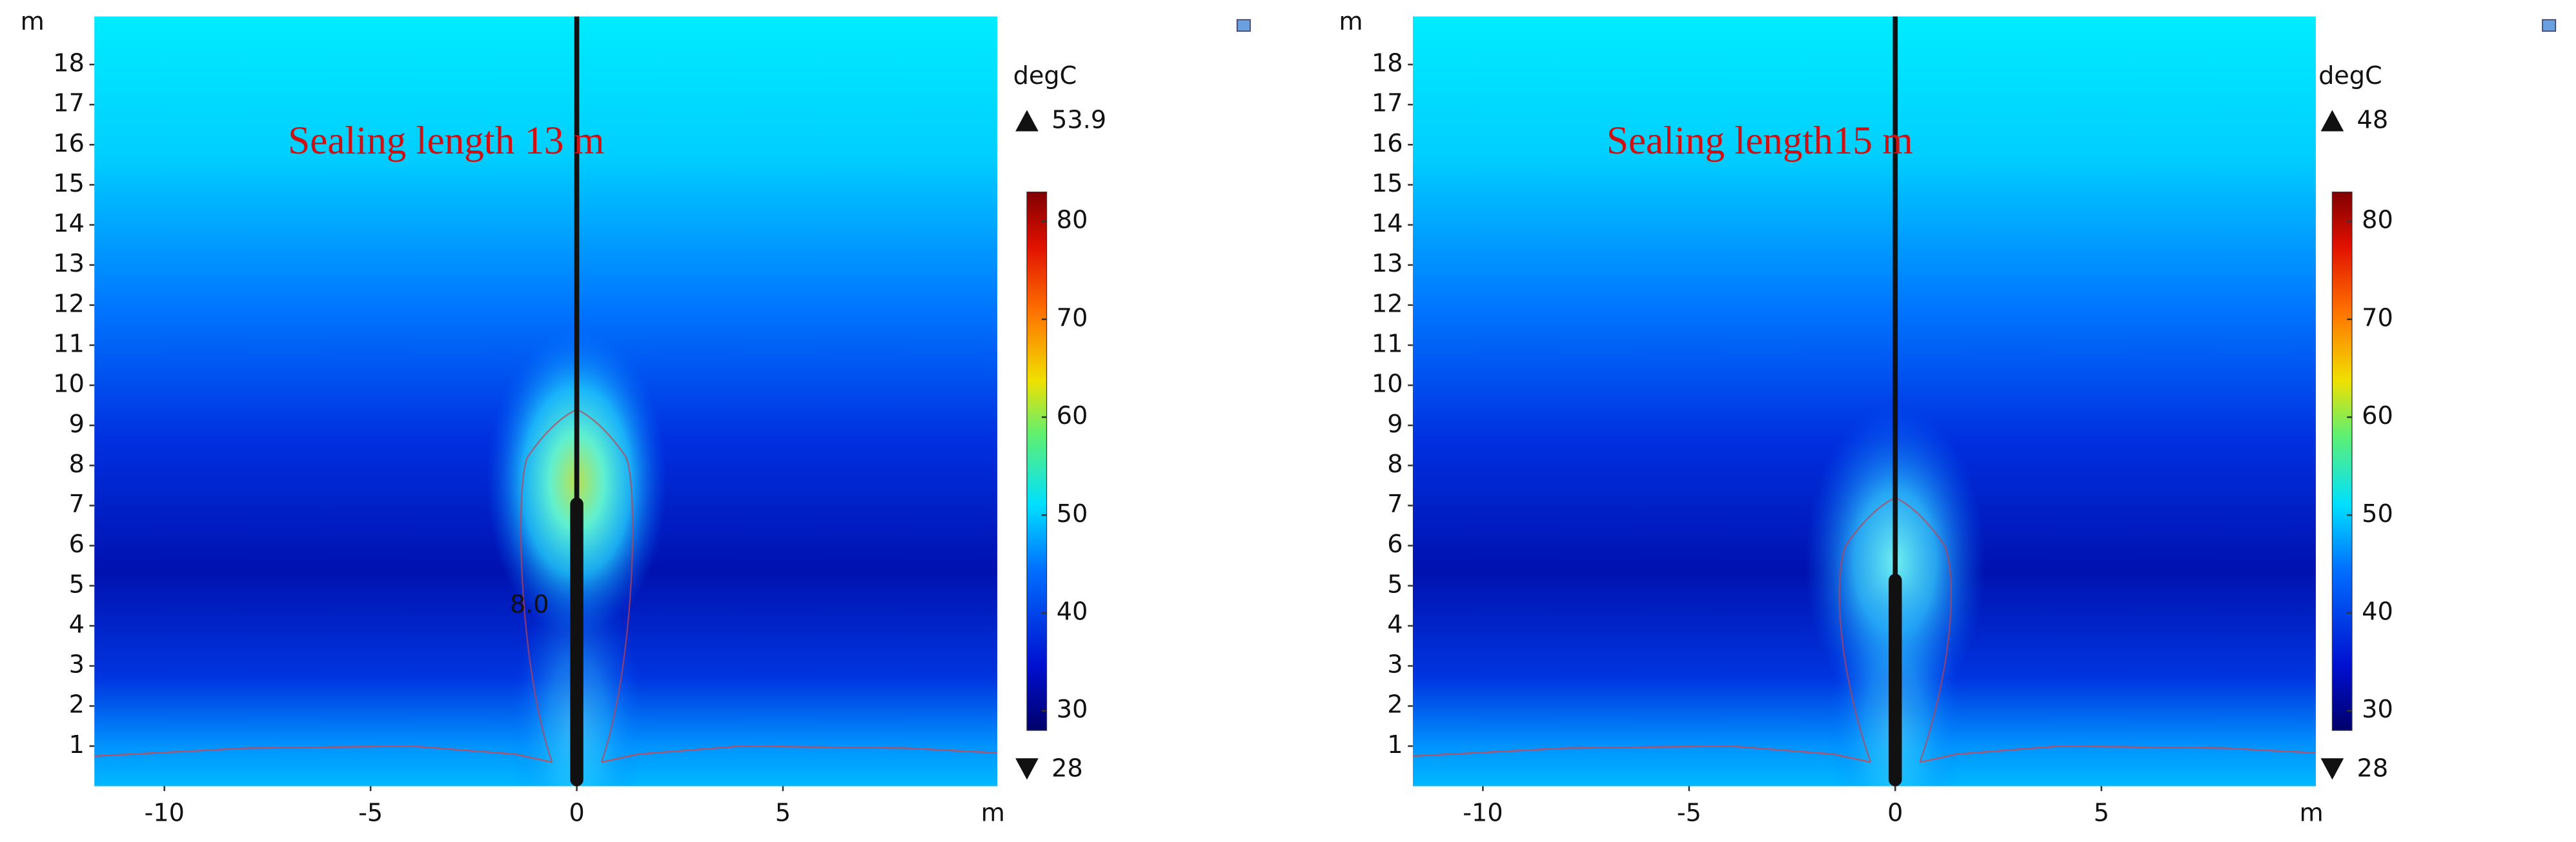 The width and height of the screenshot is (2576, 842). What do you see at coordinates (529, 604) in the screenshot?
I see `contour-label: 8.0` at bounding box center [529, 604].